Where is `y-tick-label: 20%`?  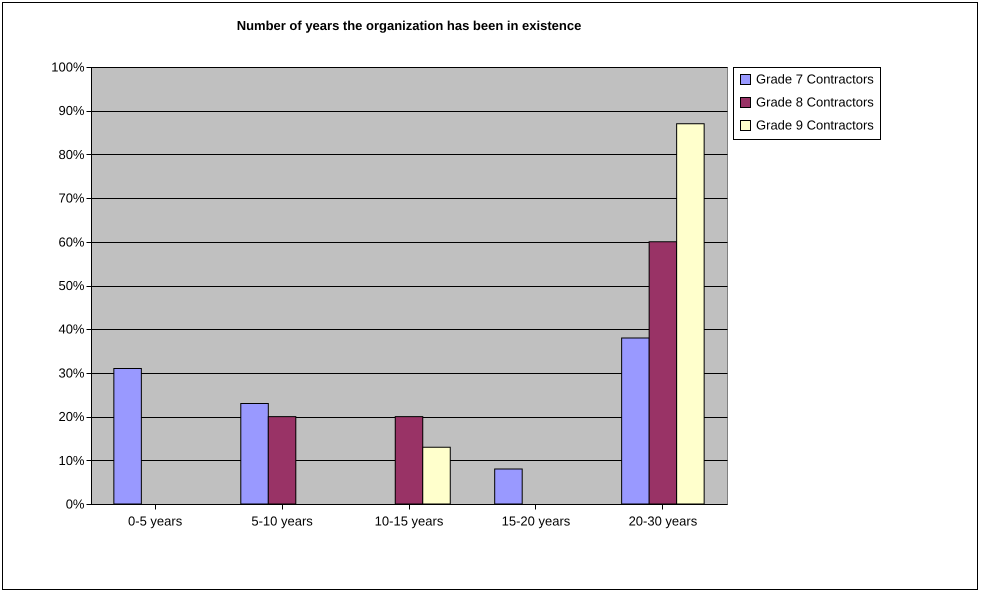 y-tick-label: 20% is located at coordinates (71, 416).